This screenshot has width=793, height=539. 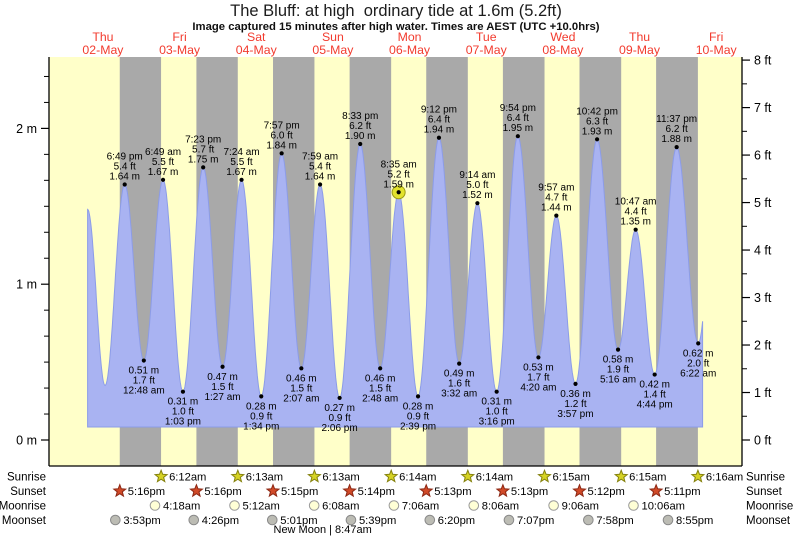 What do you see at coordinates (299, 492) in the screenshot?
I see `sunset-time: 5:15pm` at bounding box center [299, 492].